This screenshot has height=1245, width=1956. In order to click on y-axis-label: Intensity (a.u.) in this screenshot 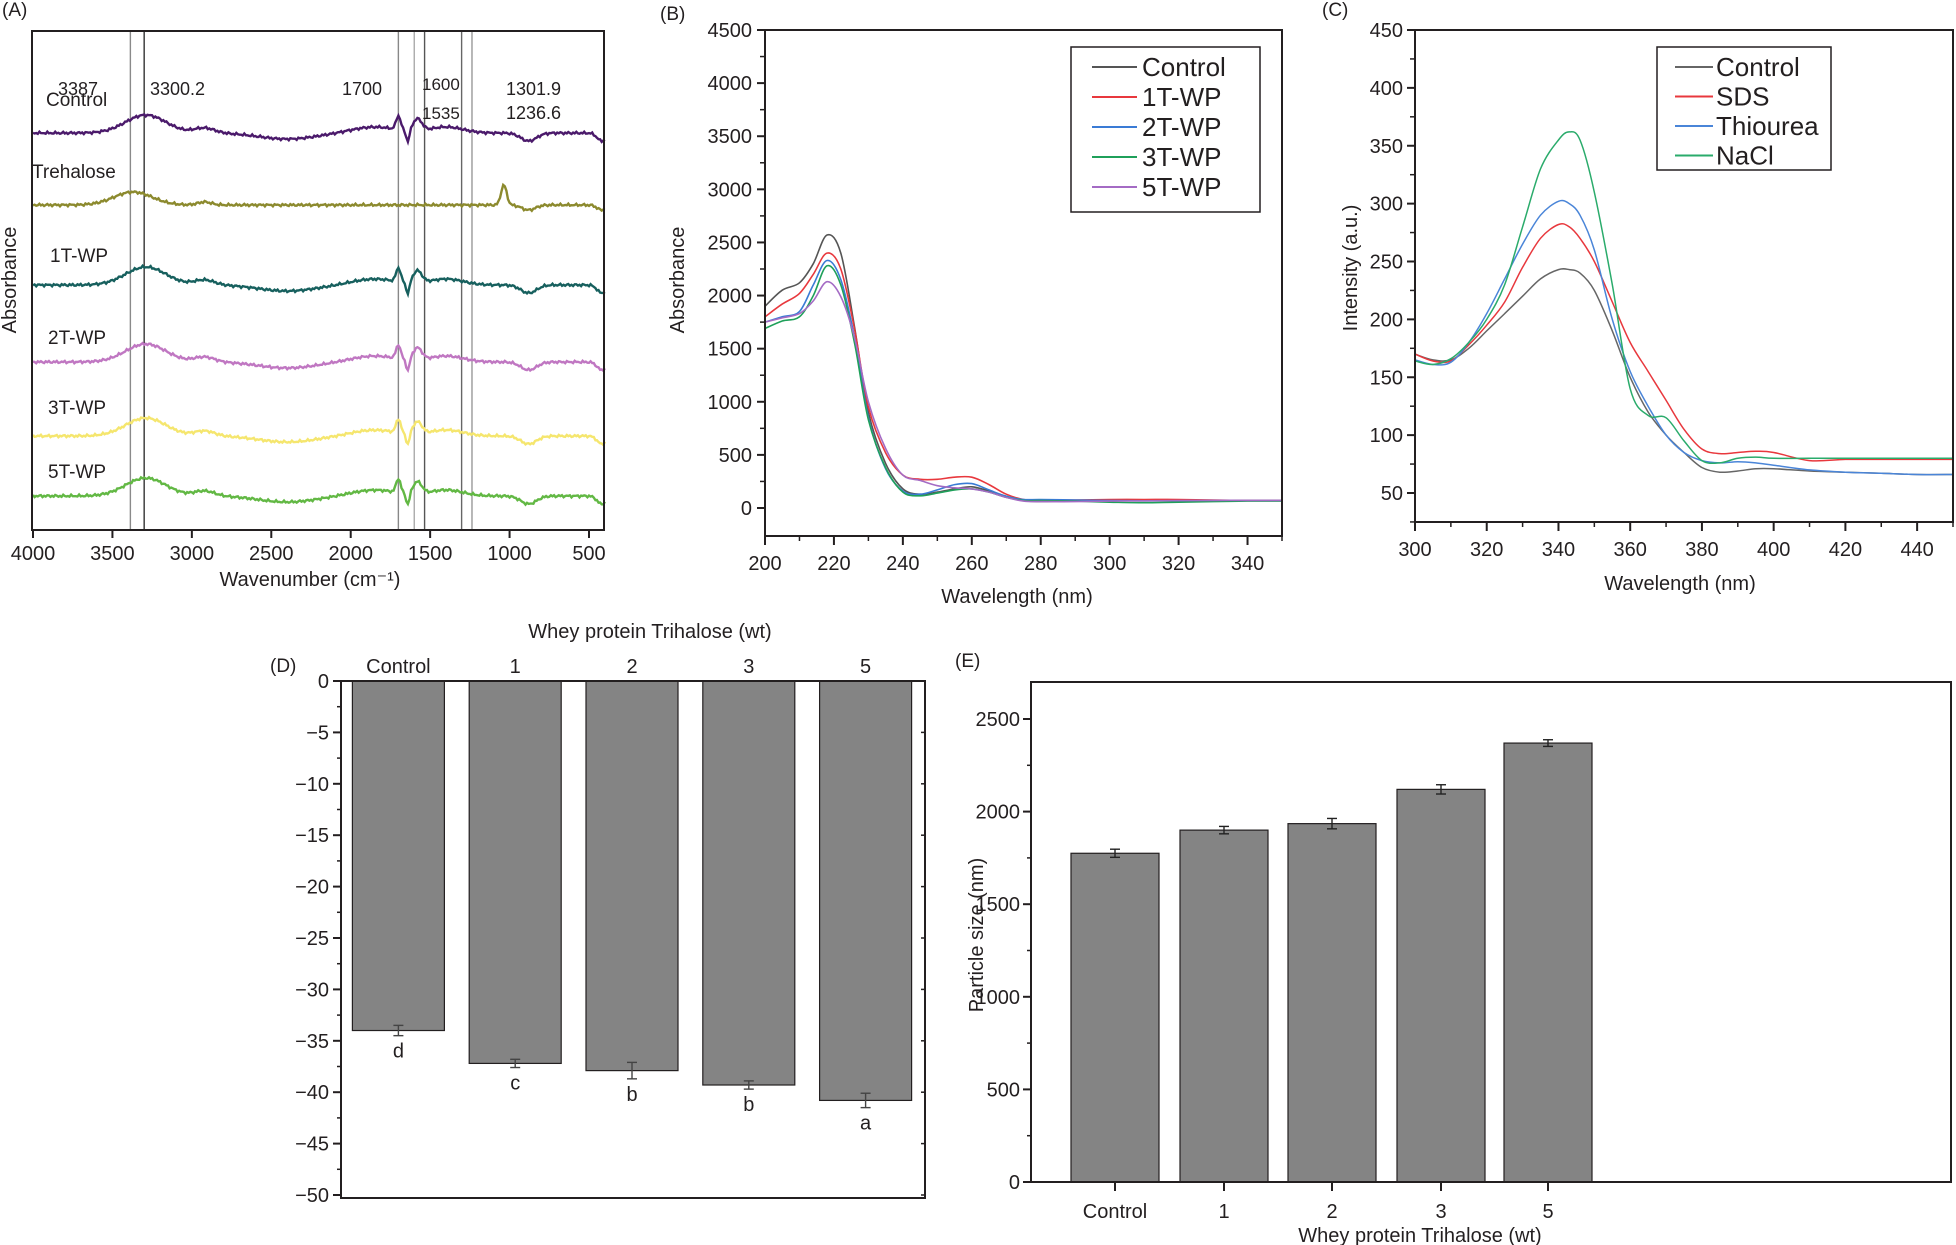, I will do `click(1351, 268)`.